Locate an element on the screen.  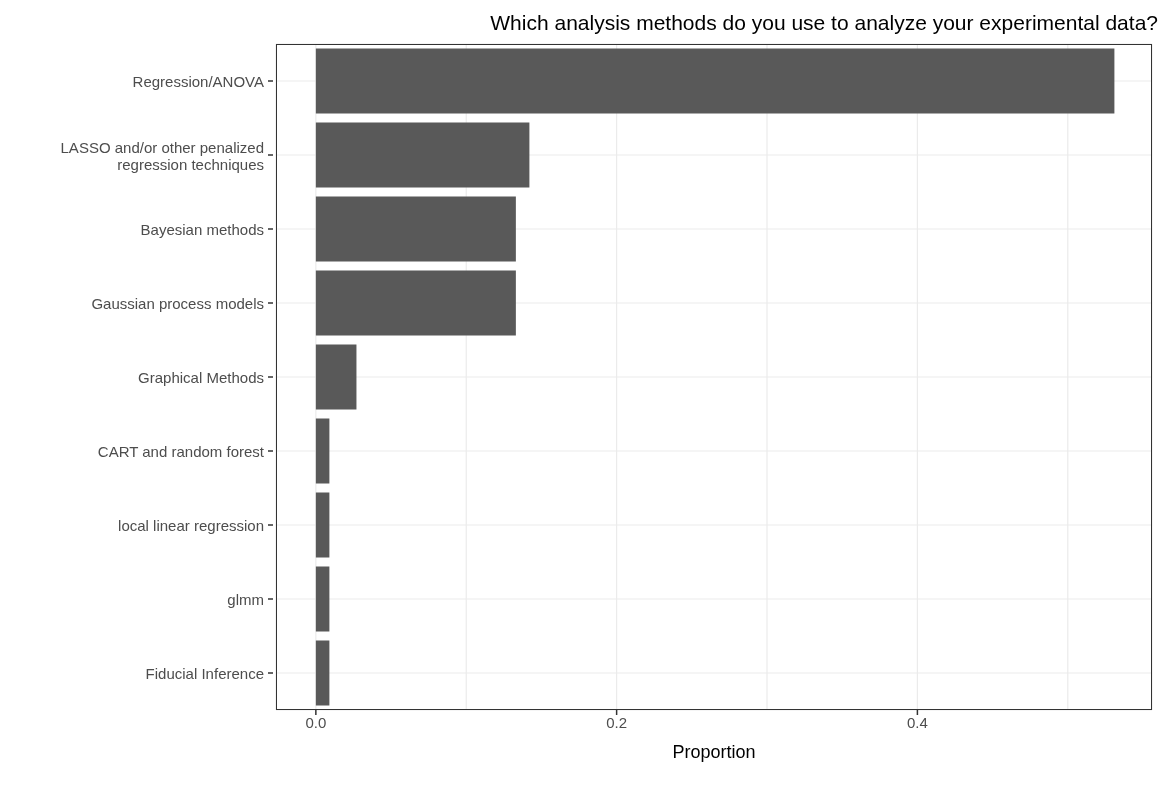
y-tick-label: Gaussian process models is located at coordinates (177, 303).